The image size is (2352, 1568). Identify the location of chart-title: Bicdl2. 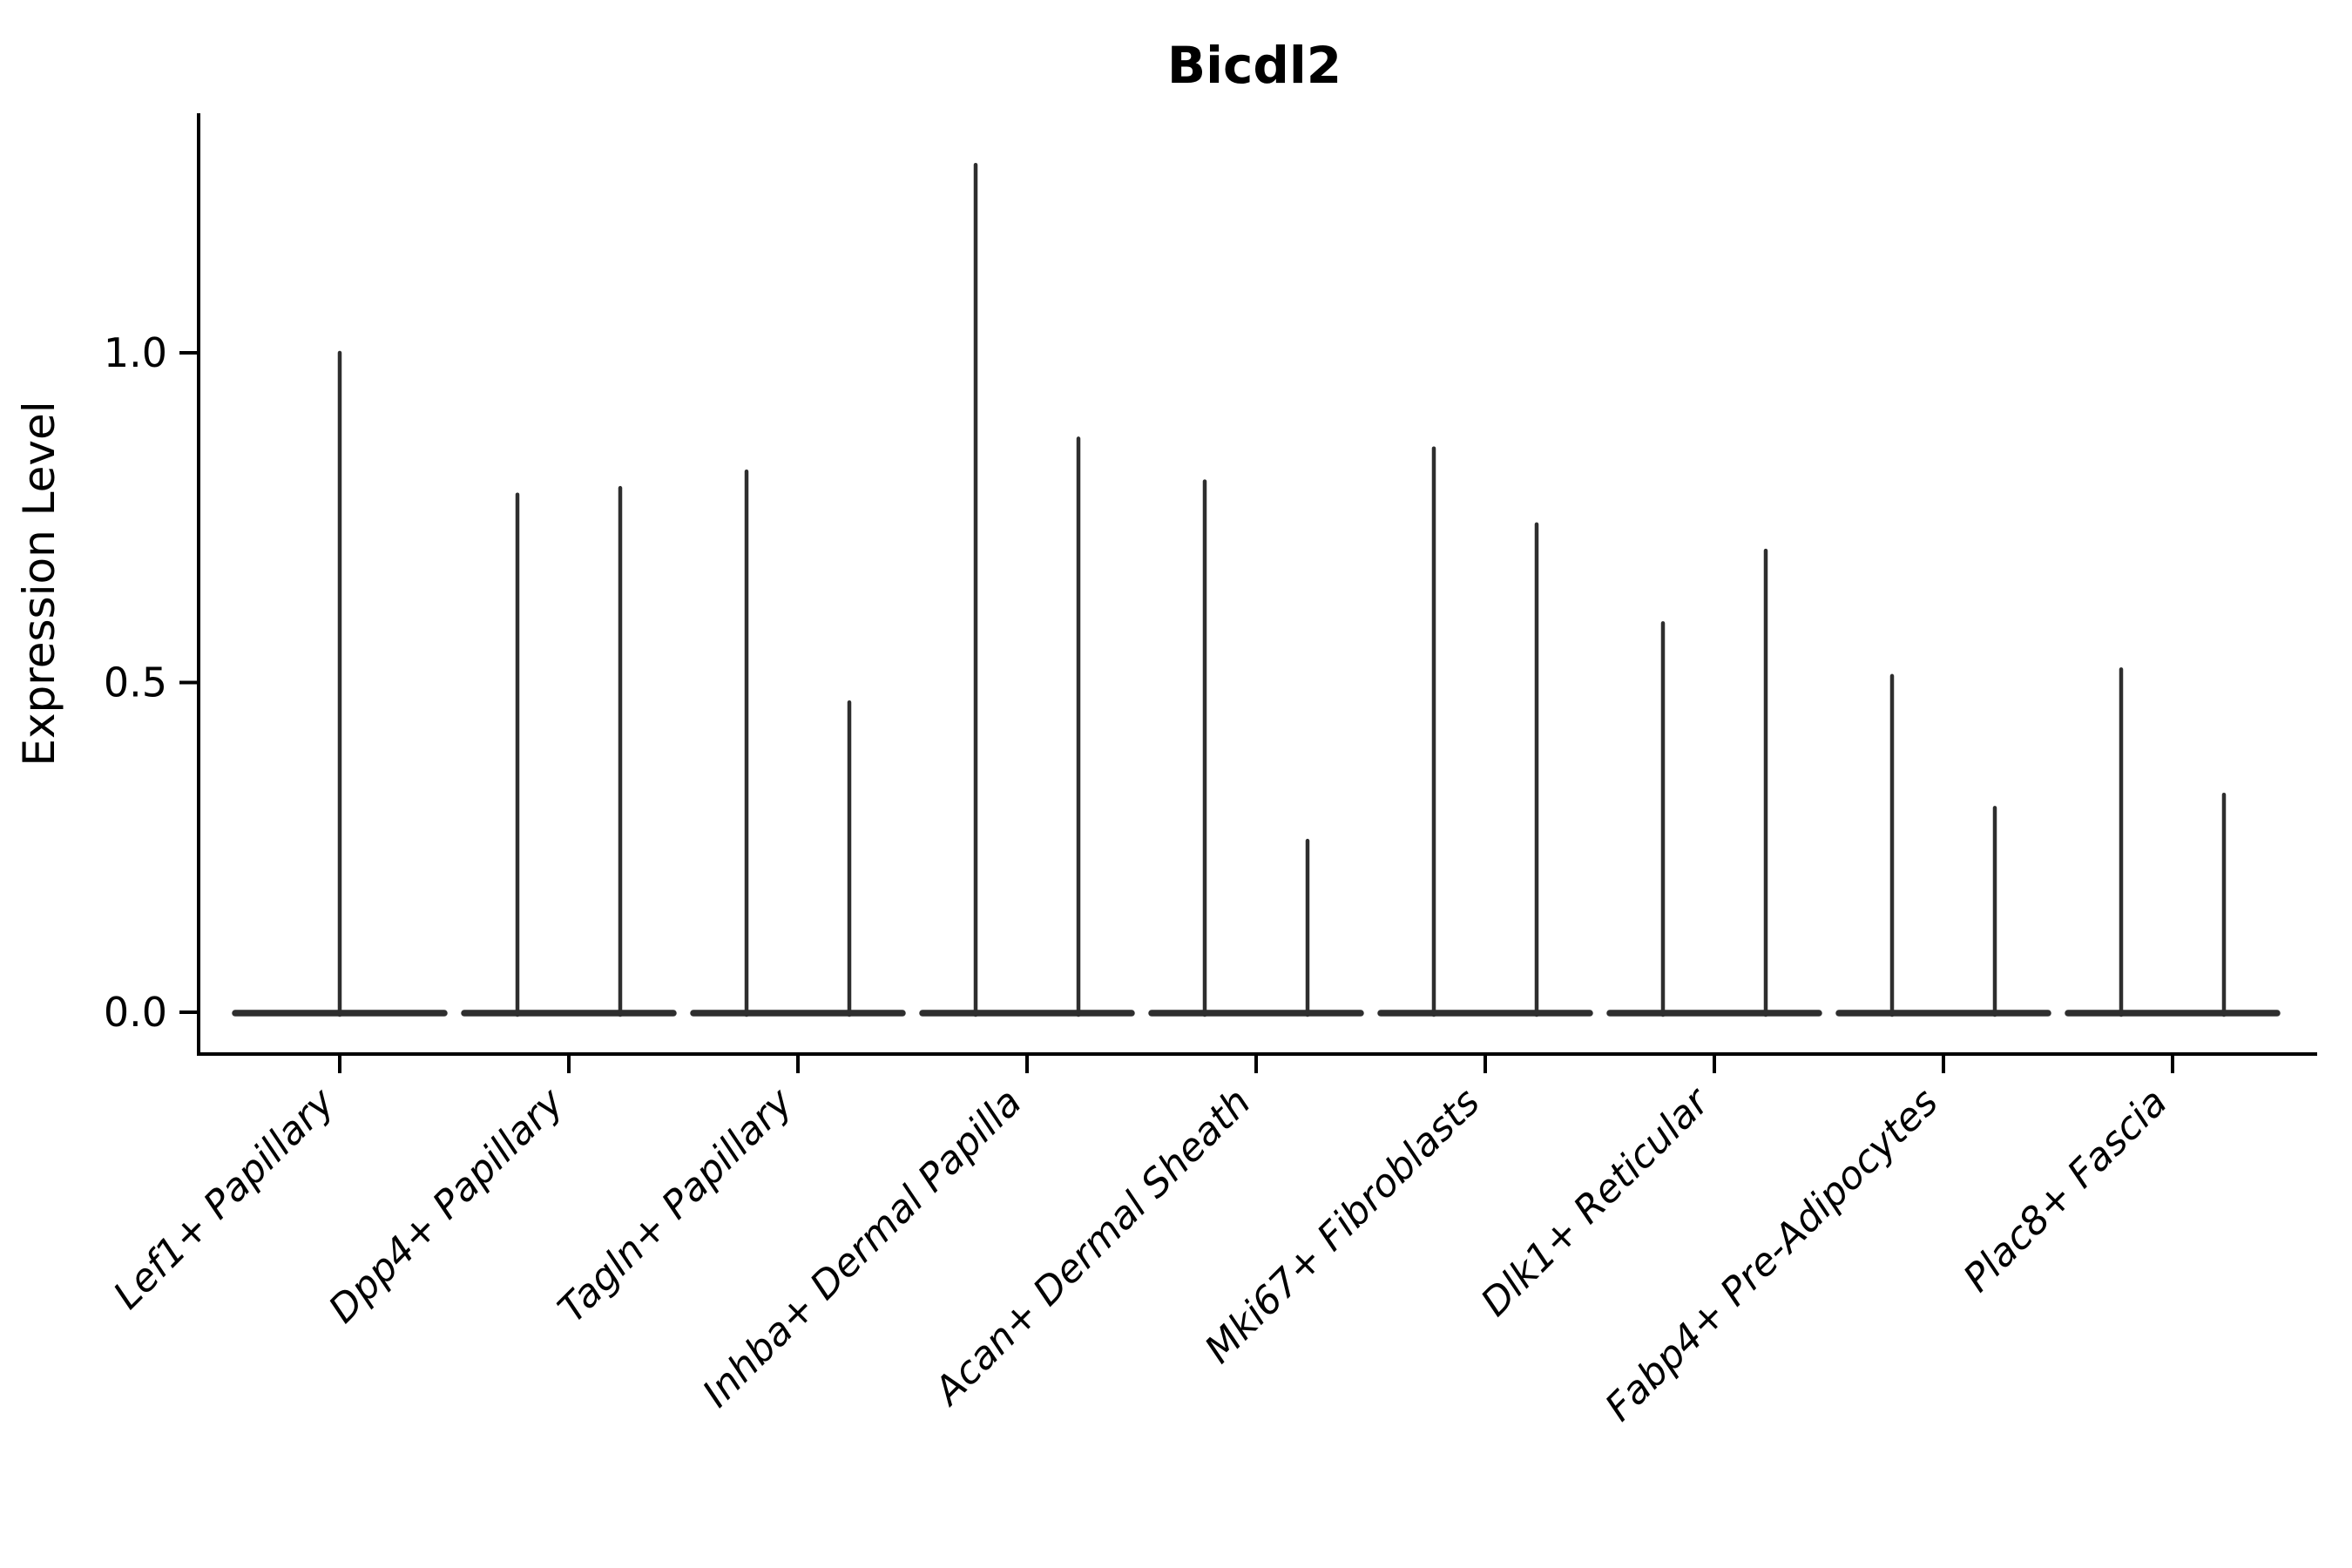
(1254, 66).